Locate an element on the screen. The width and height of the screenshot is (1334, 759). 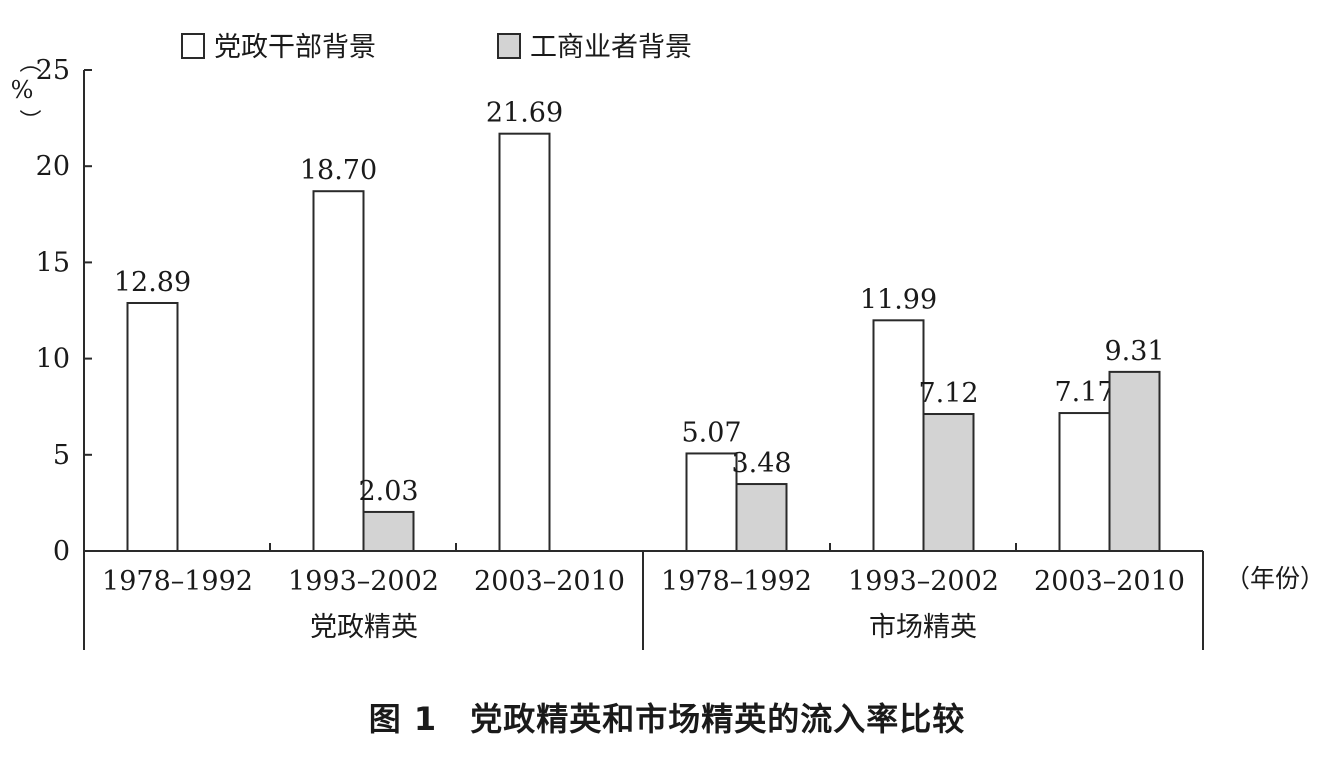
group-label: 市场精英 is located at coordinates (923, 627).